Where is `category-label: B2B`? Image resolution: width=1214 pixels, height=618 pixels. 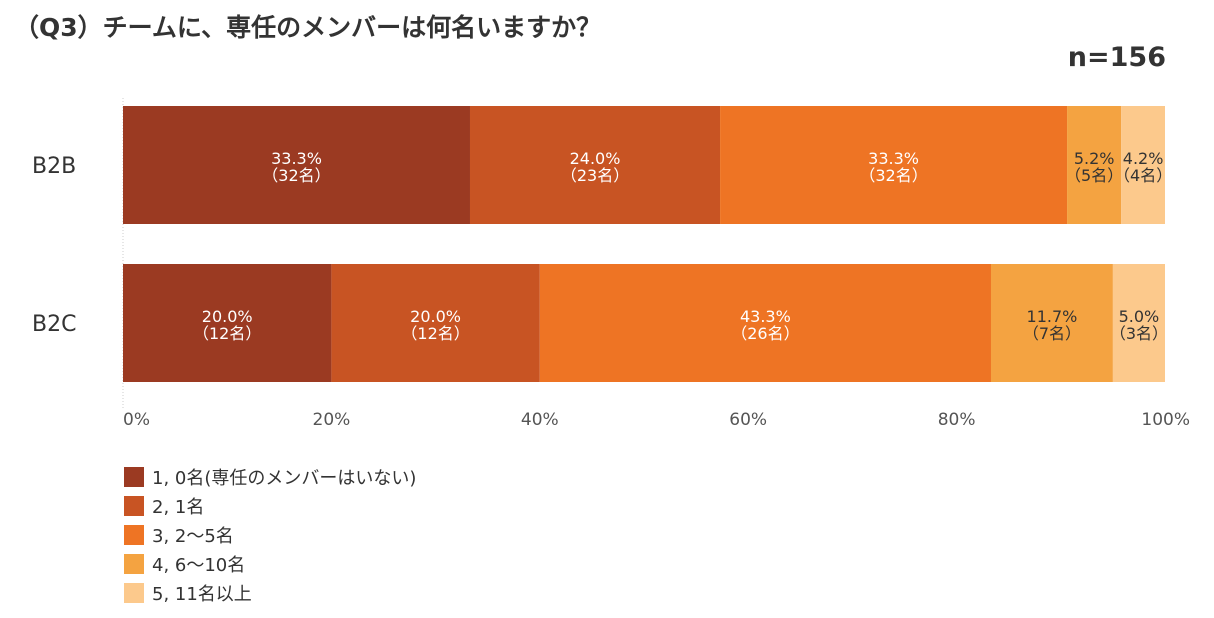 category-label: B2B is located at coordinates (54, 166).